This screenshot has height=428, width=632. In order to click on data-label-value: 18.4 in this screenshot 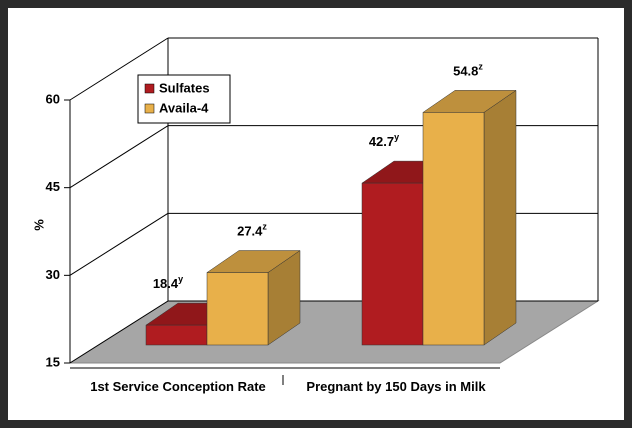, I will do `click(166, 284)`.